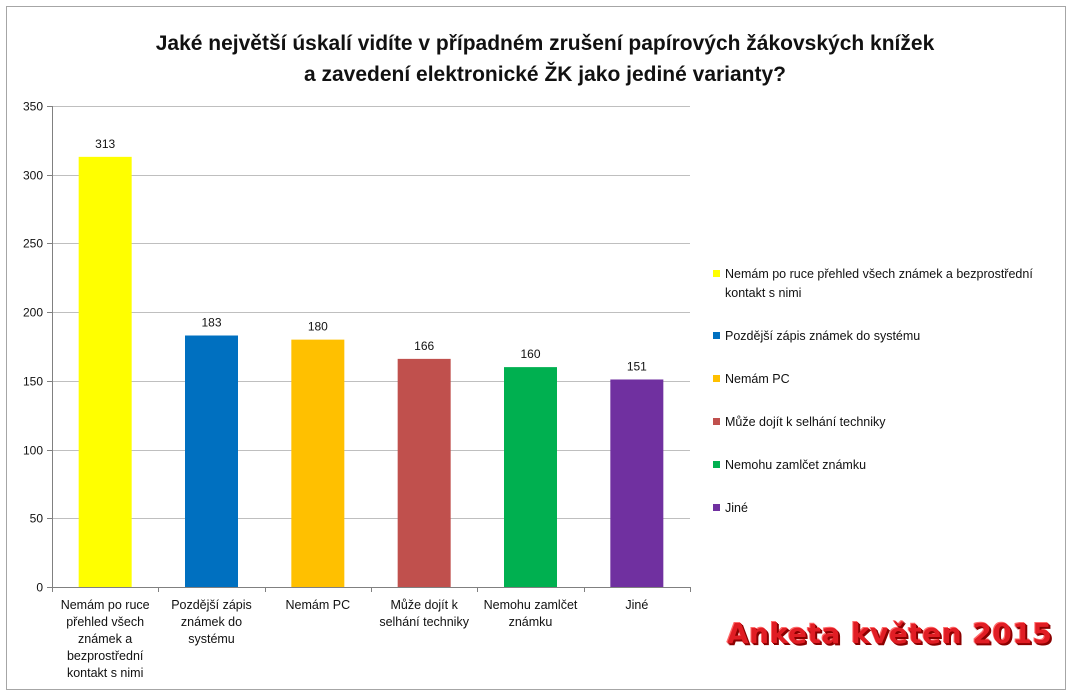 Image resolution: width=1077 pixels, height=700 pixels. I want to click on data-label: 180, so click(318, 327).